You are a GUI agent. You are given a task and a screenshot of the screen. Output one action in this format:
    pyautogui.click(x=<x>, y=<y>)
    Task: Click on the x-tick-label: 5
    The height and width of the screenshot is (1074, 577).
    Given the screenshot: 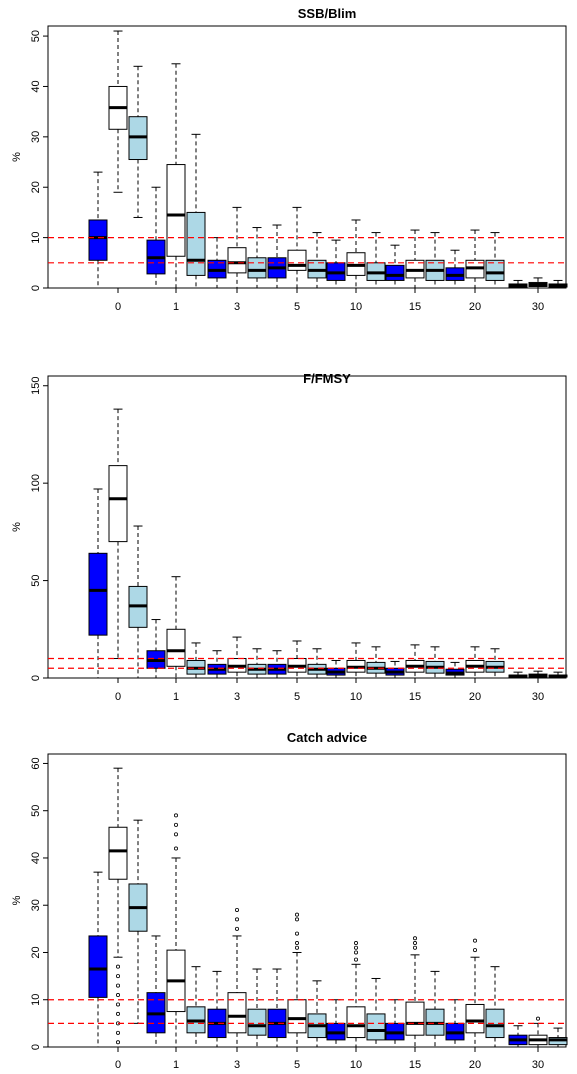 What is the action you would take?
    pyautogui.click(x=297, y=1065)
    